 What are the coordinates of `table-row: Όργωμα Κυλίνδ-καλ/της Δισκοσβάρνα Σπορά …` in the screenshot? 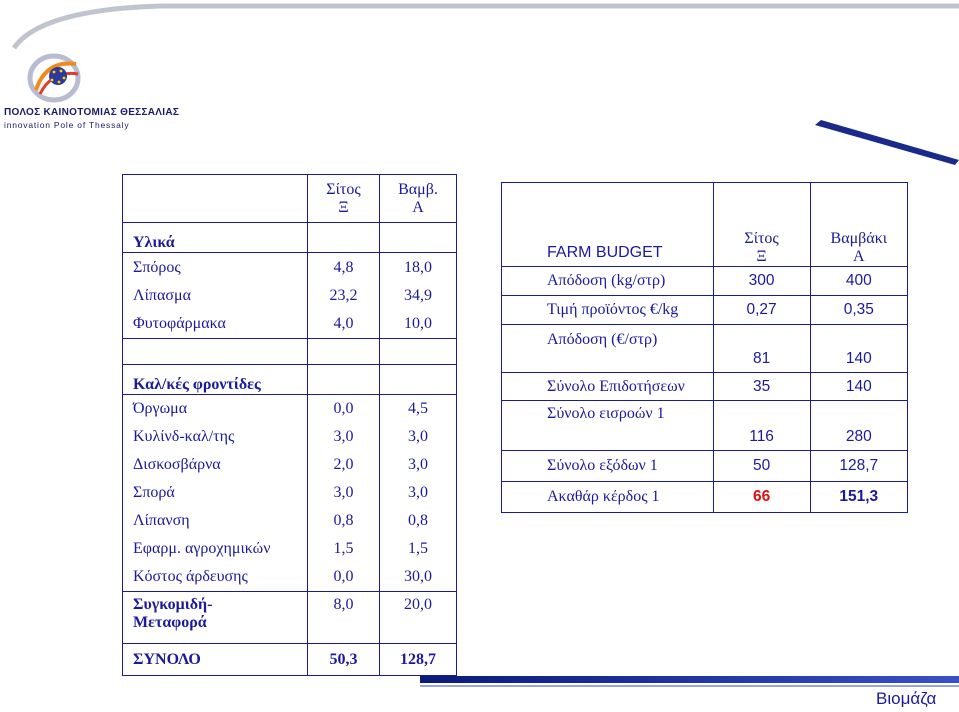 It's located at (290, 493).